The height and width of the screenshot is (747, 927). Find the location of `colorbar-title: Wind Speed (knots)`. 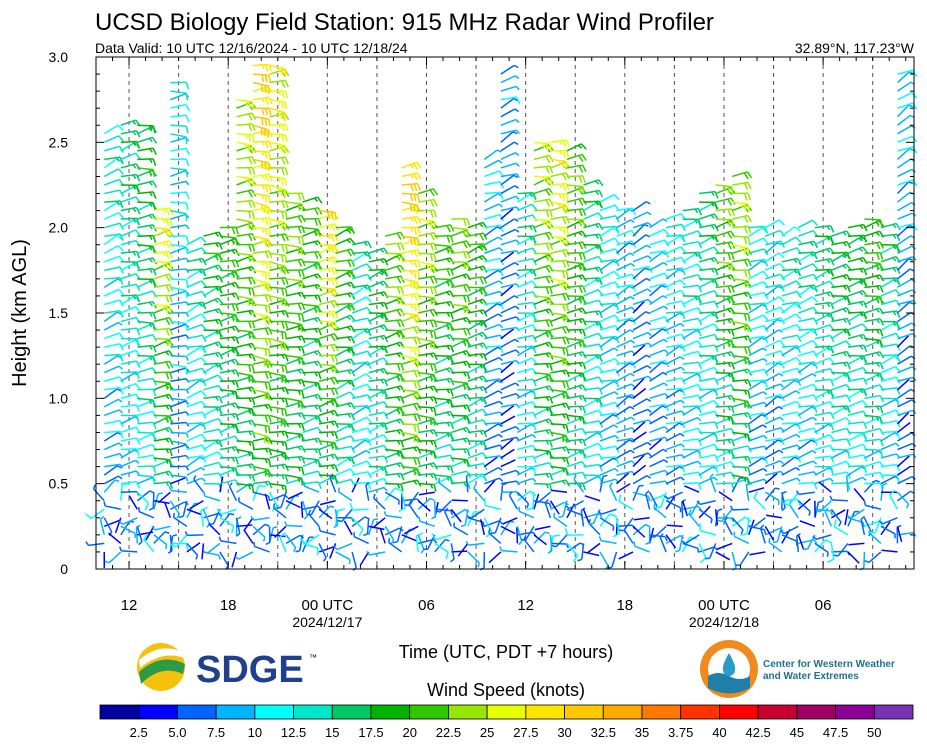

colorbar-title: Wind Speed (knots) is located at coordinates (506, 690).